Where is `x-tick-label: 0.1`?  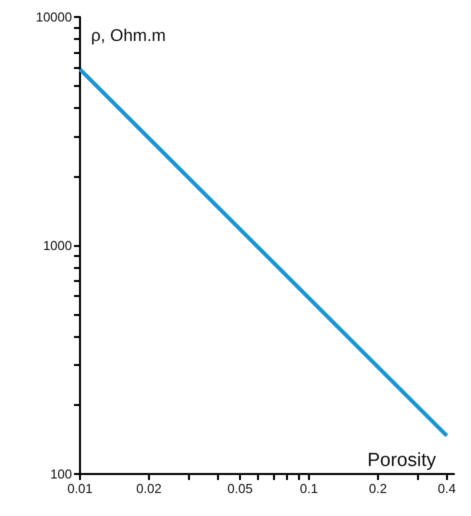 x-tick-label: 0.1 is located at coordinates (309, 488).